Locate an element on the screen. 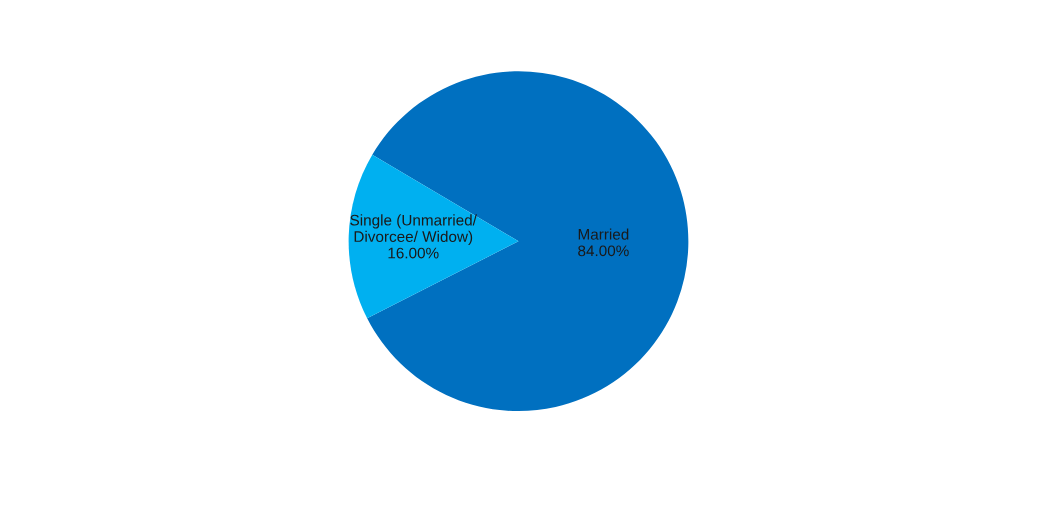 The image size is (1037, 530). data-label: 16.00% is located at coordinates (413, 253).